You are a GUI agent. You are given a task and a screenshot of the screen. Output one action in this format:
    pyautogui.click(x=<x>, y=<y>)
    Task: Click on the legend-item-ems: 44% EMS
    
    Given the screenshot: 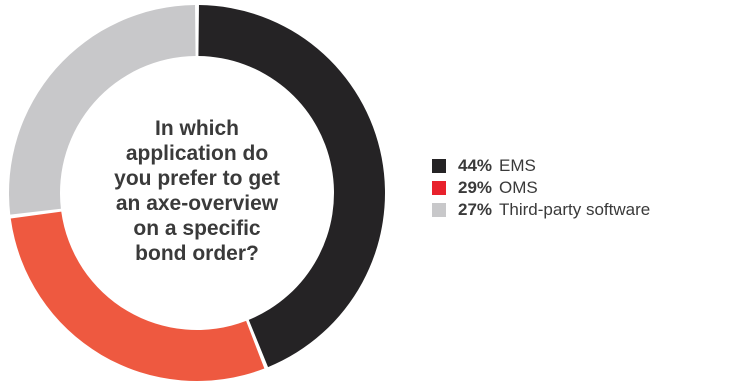 What is the action you would take?
    pyautogui.click(x=582, y=166)
    